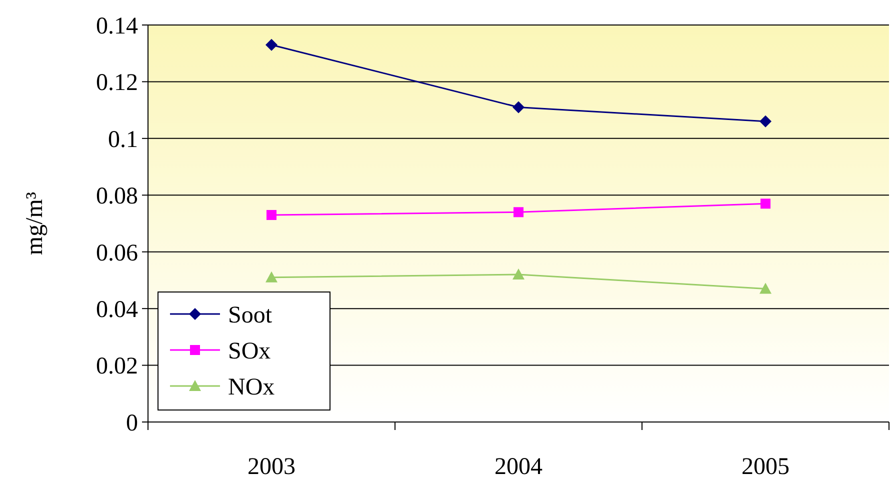  What do you see at coordinates (35, 224) in the screenshot?
I see `y-axis-title: mg/m³` at bounding box center [35, 224].